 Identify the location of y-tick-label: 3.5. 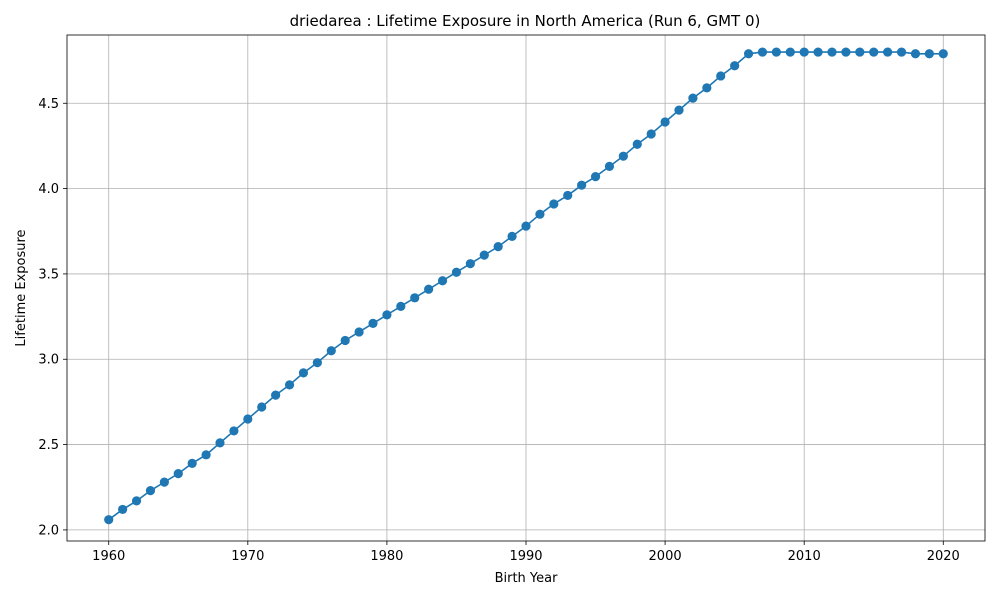
(48, 274).